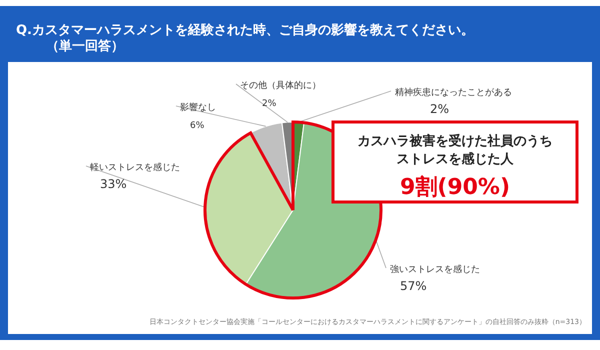  What do you see at coordinates (455, 159) in the screenshot?
I see `text: ストレスを感じた人` at bounding box center [455, 159].